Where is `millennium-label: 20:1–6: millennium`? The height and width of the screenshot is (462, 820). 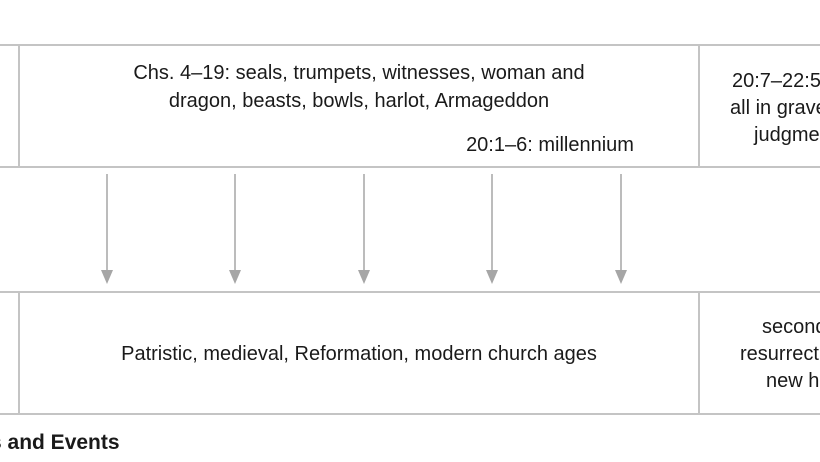
millennium-label: 20:1–6: millennium is located at coordinates (550, 145).